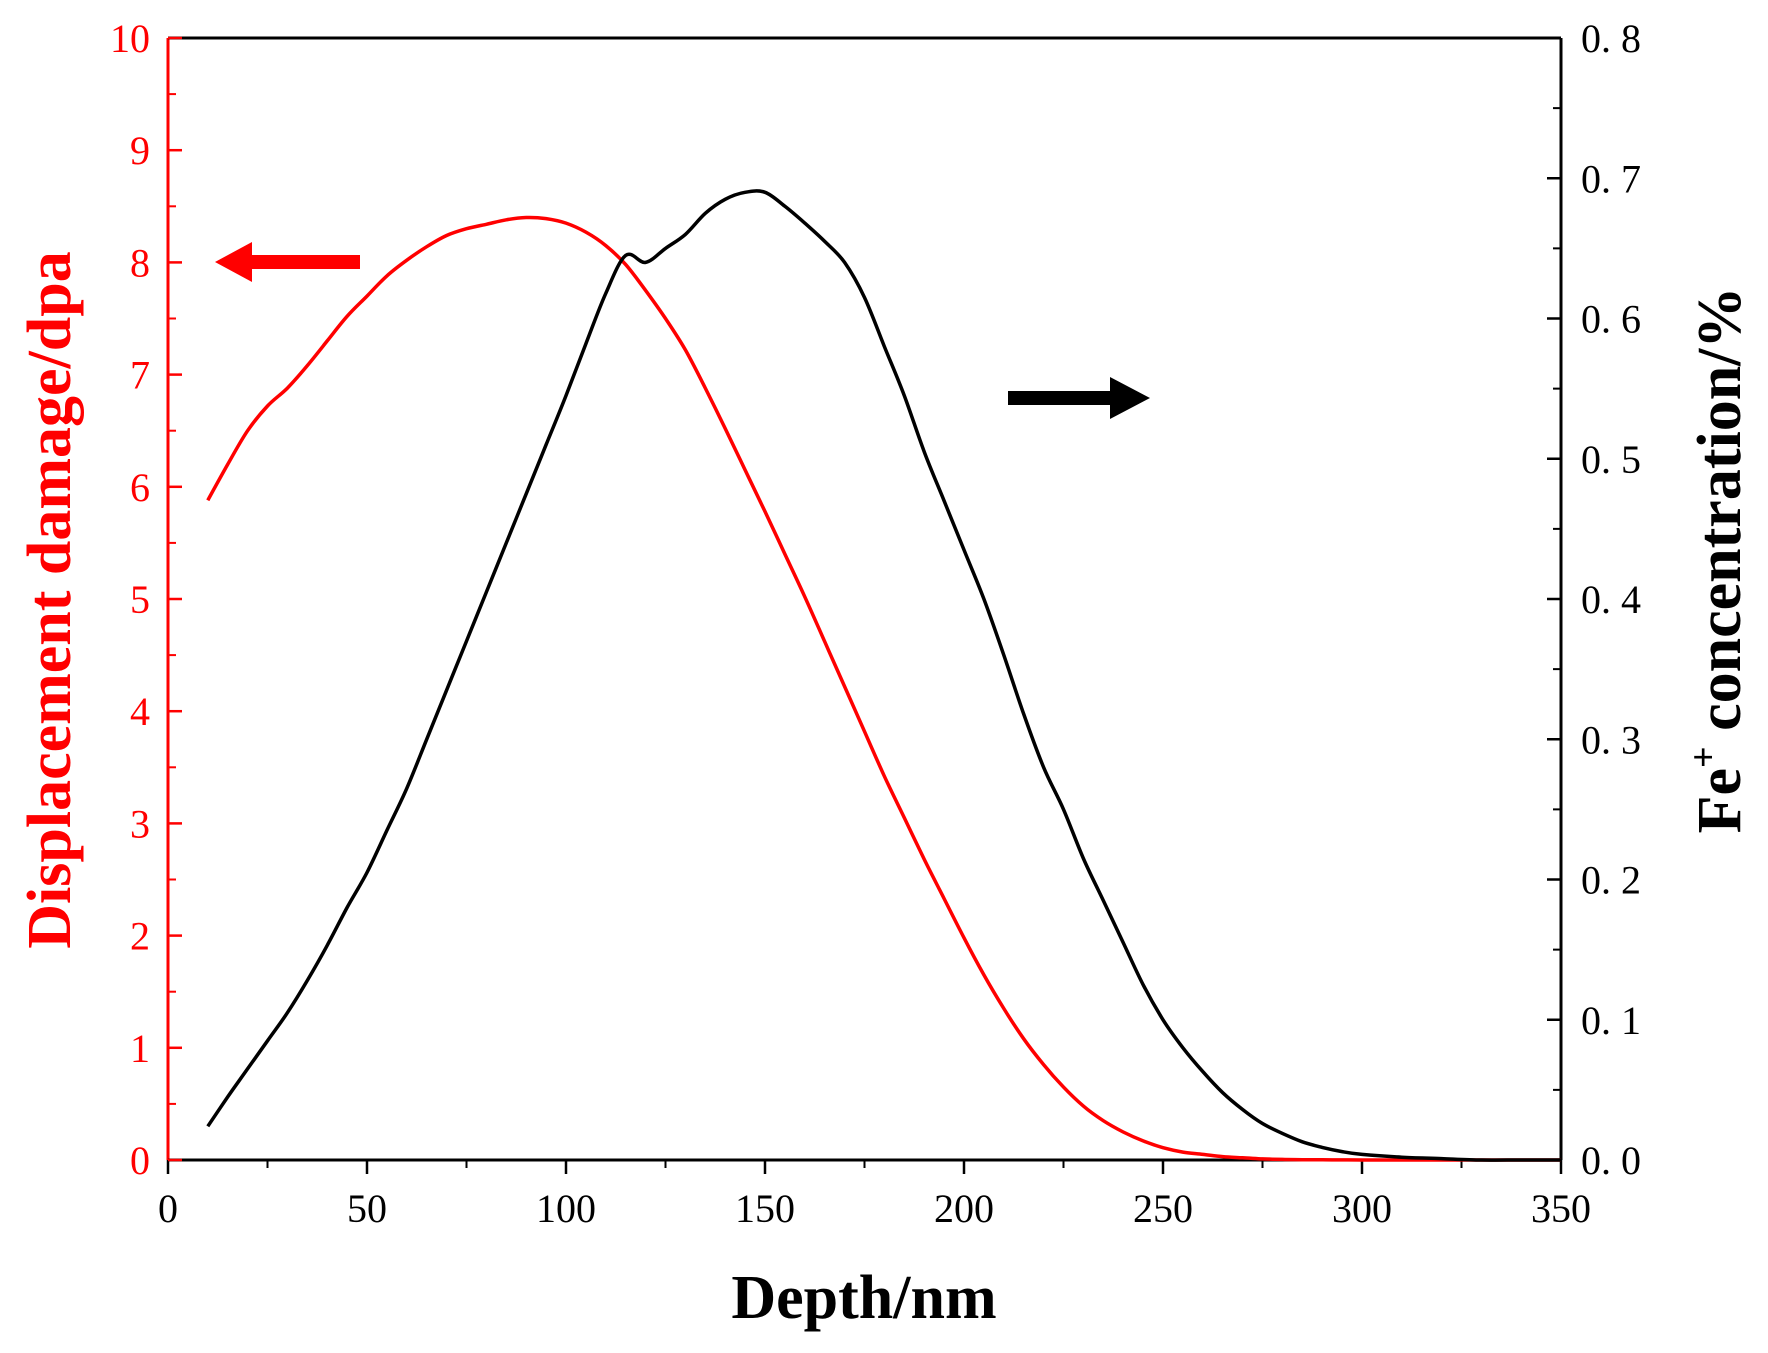 The image size is (1768, 1353). Describe the element at coordinates (765, 1208) in the screenshot. I see `x-tick-label: 150` at that location.